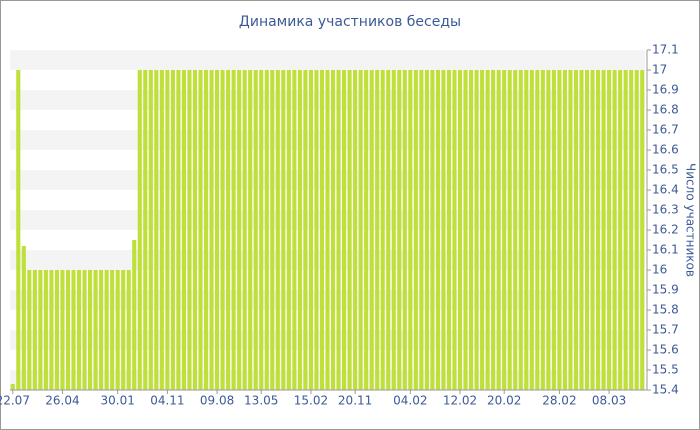 Image resolution: width=700 pixels, height=430 pixels. I want to click on x-tick-label: 08.03, so click(609, 401).